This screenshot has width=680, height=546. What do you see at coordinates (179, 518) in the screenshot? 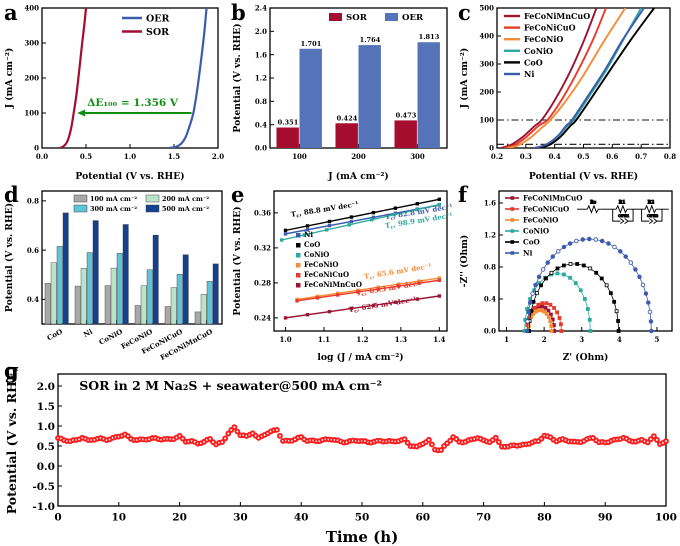
I see `svg-text: 20` at bounding box center [179, 518].